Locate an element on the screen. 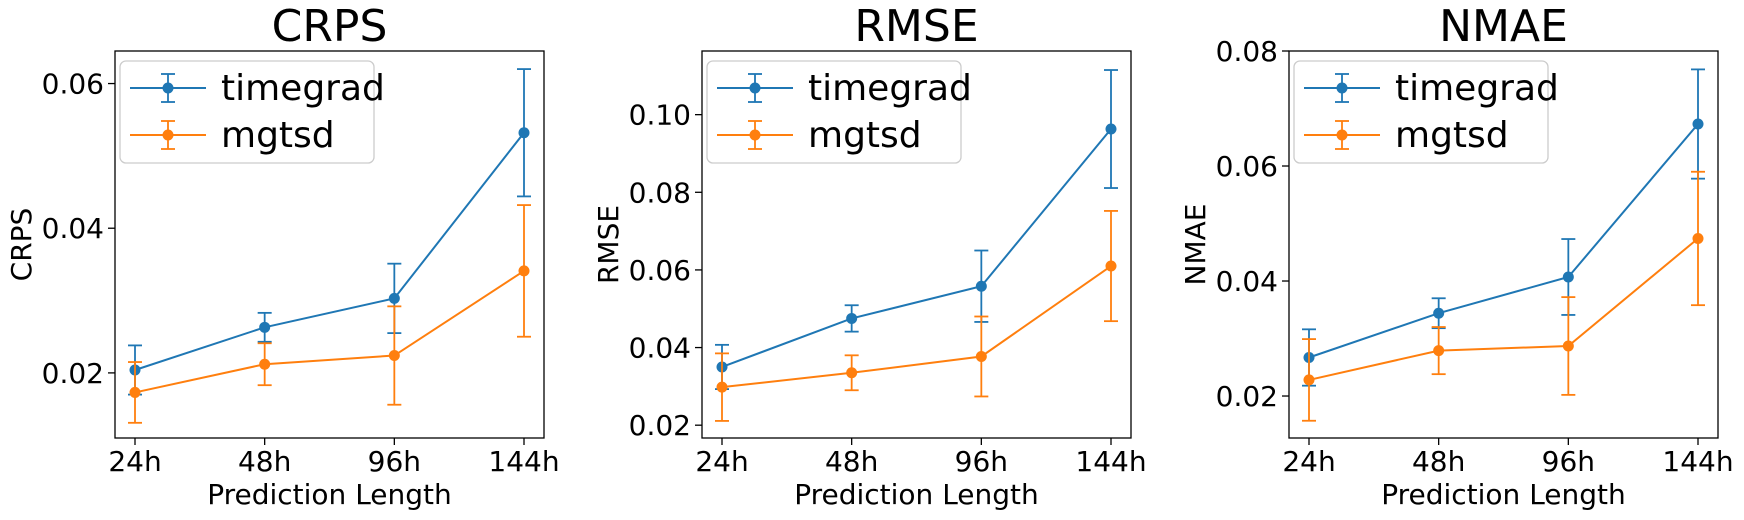 The width and height of the screenshot is (1744, 520). y-axis-label: NMAE is located at coordinates (1195, 245).